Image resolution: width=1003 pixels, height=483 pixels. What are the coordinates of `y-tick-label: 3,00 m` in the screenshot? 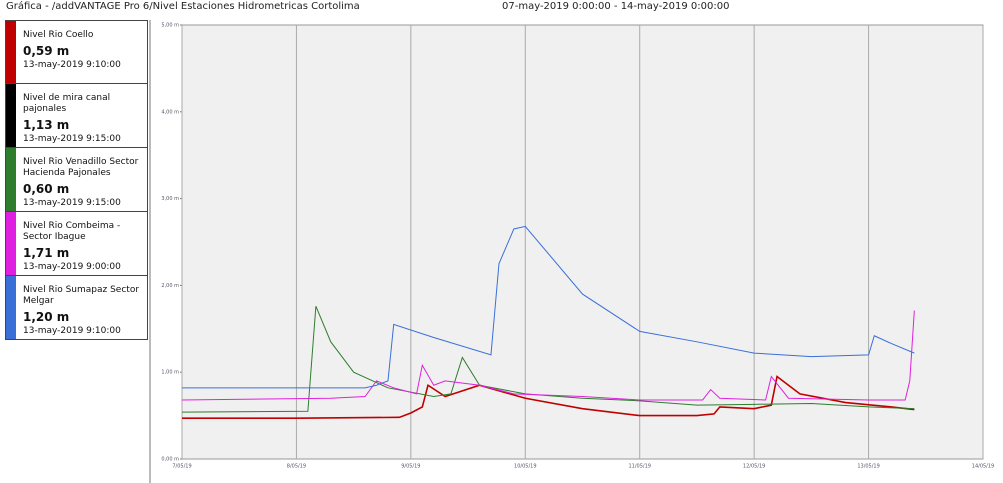 It's located at (170, 199).